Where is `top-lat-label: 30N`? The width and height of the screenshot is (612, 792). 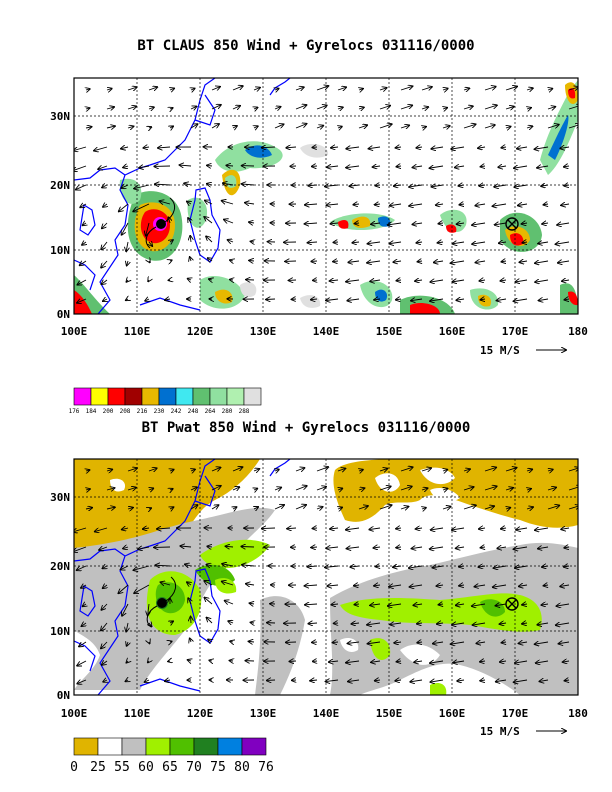
top-lat-label: 30N is located at coordinates (60, 116).